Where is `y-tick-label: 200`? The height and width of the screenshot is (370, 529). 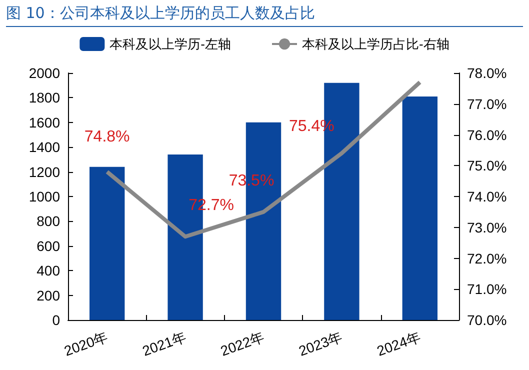 y-tick-label: 200 is located at coordinates (48, 295).